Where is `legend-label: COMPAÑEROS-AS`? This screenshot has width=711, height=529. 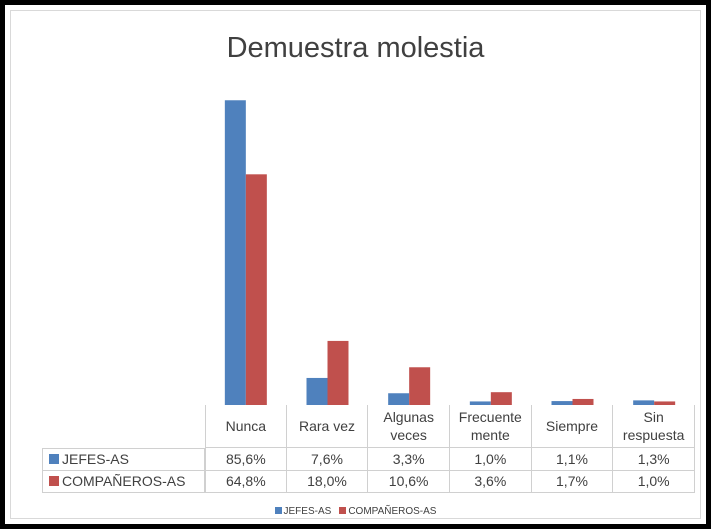 legend-label: COMPAÑEROS-AS is located at coordinates (392, 511).